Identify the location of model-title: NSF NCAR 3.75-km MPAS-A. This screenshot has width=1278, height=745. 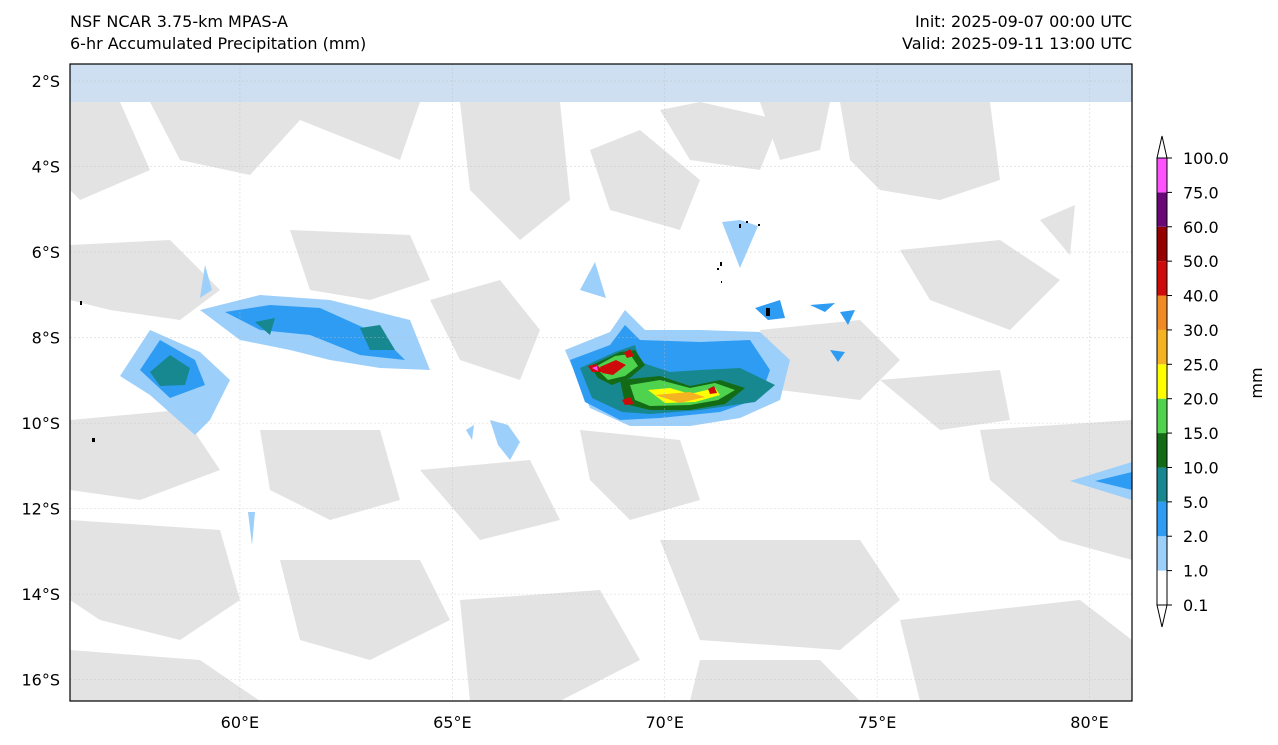
(179, 21).